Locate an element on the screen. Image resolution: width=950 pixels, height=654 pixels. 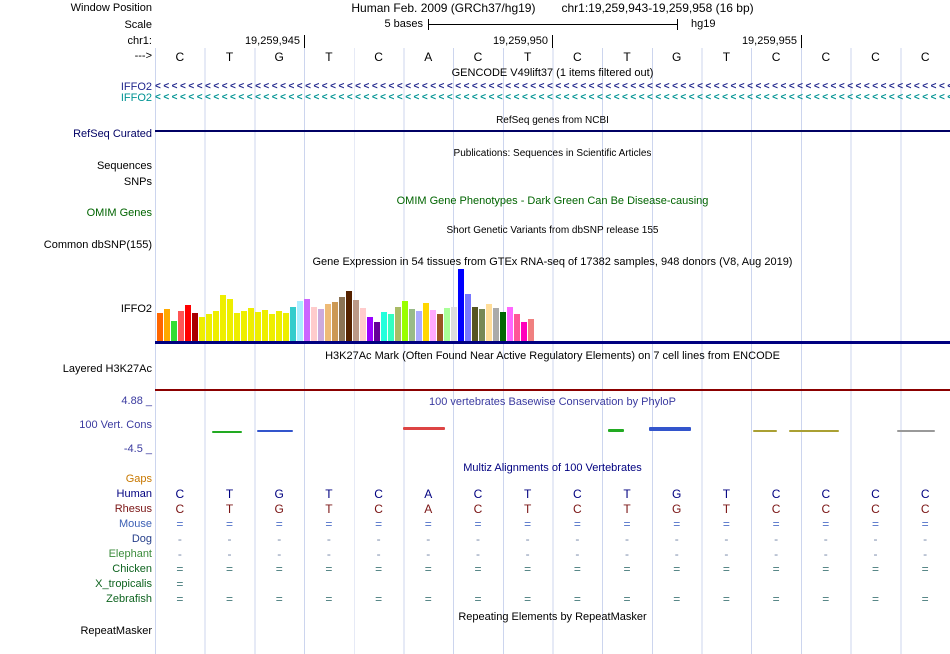
track-label-snps: SNPs is located at coordinates (137, 182).